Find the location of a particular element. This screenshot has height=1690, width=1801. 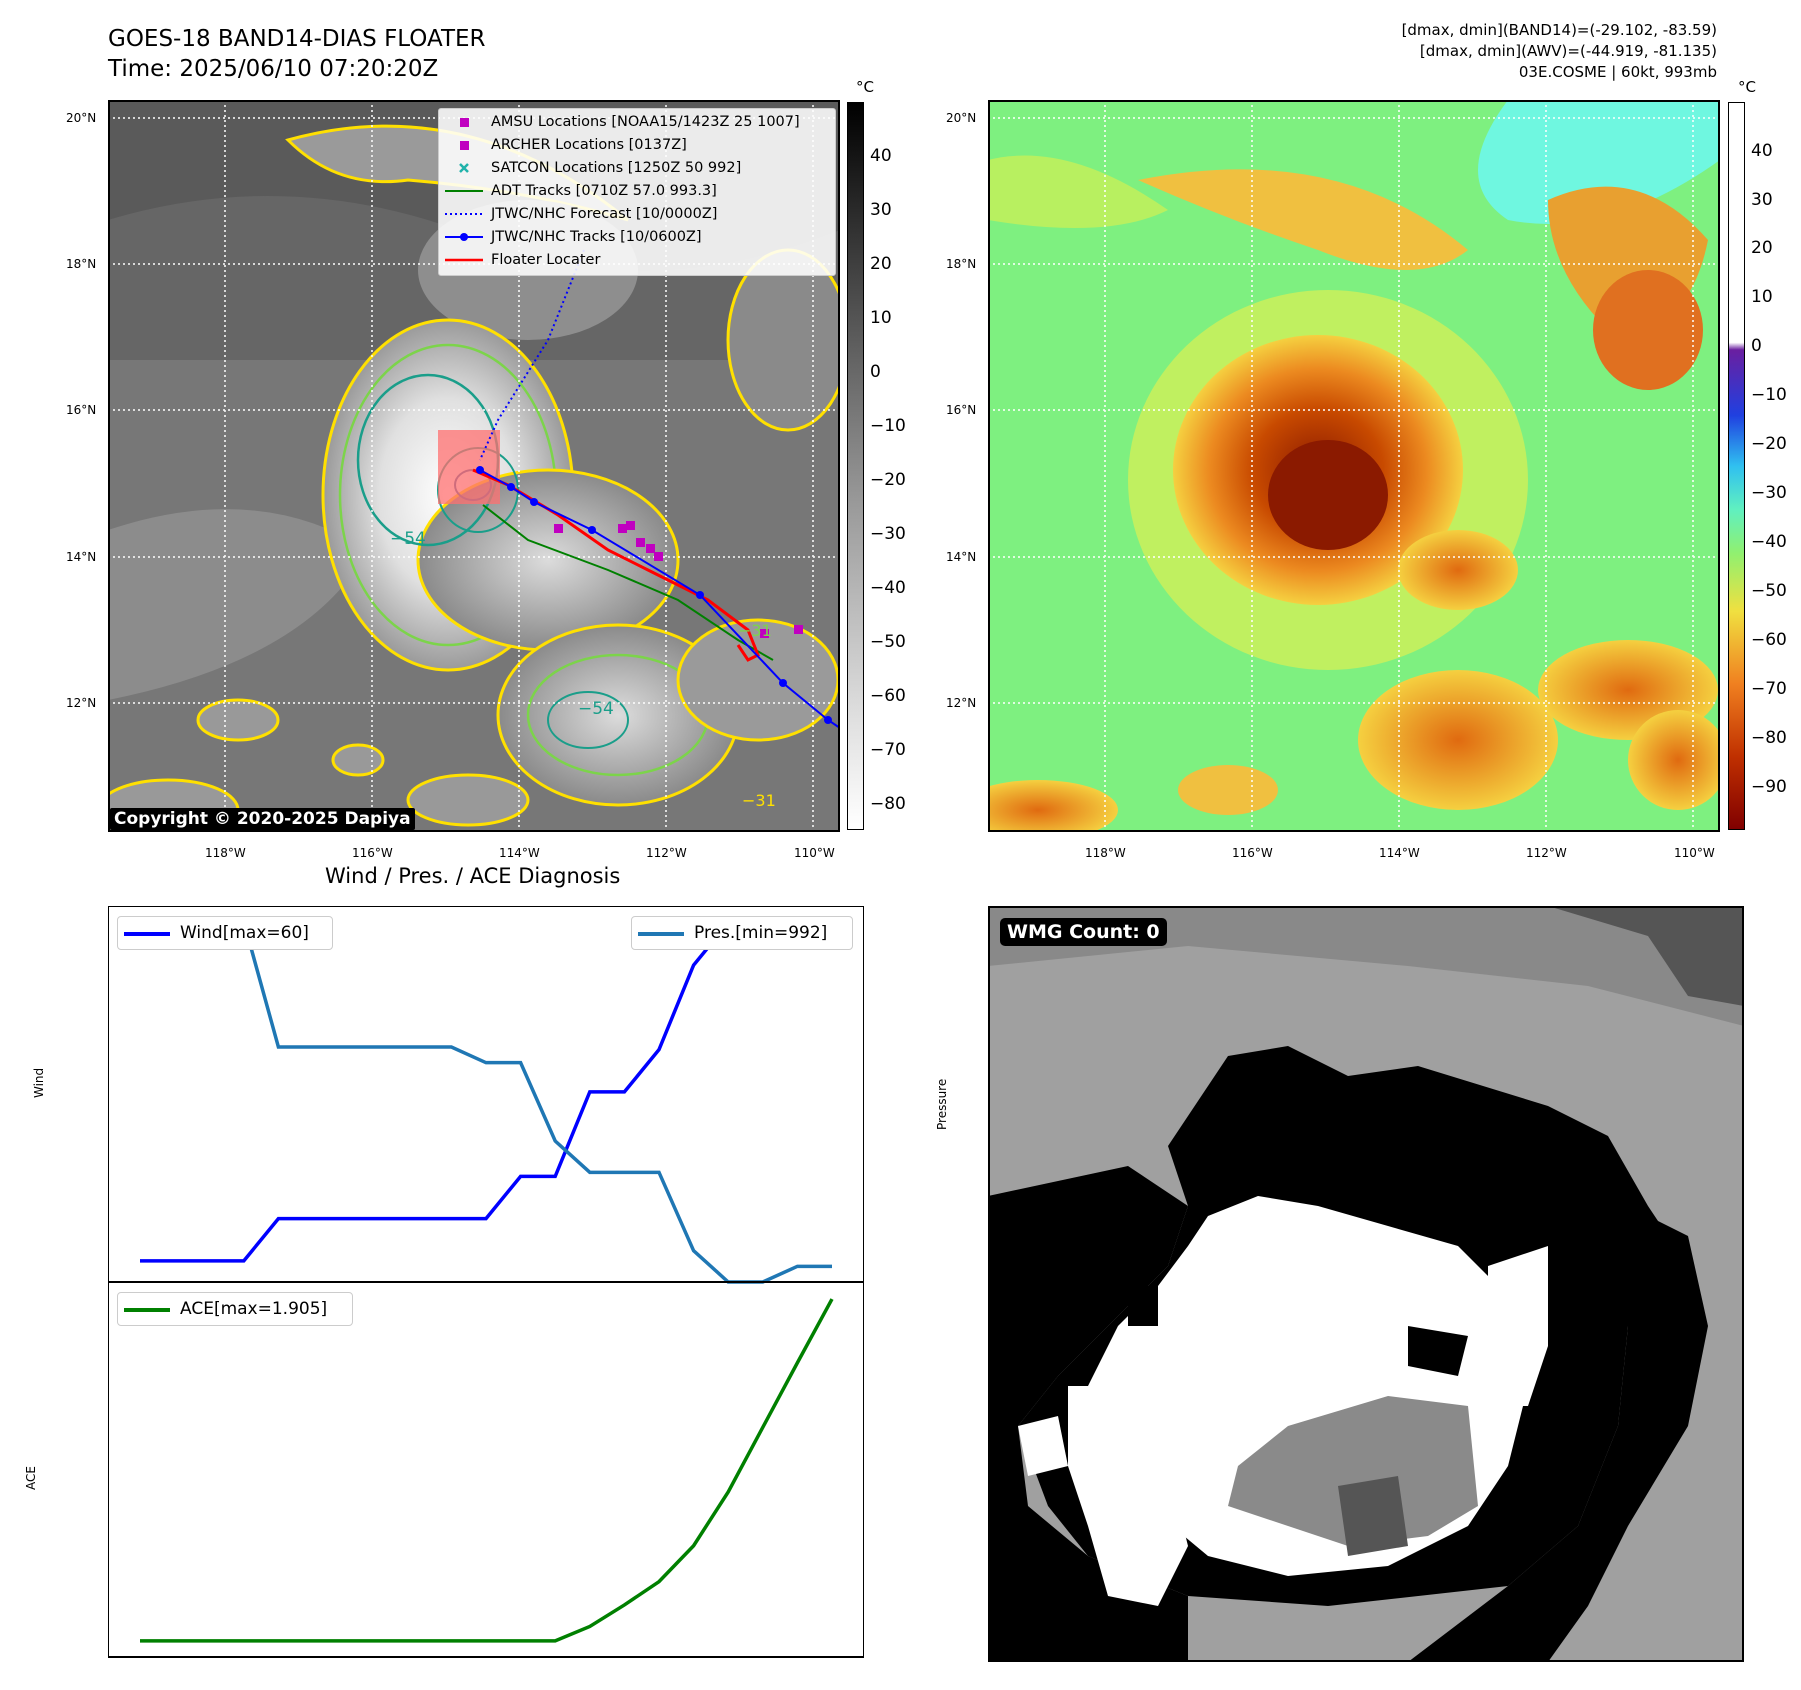

wind-pressure-frame is located at coordinates (486, 1094).